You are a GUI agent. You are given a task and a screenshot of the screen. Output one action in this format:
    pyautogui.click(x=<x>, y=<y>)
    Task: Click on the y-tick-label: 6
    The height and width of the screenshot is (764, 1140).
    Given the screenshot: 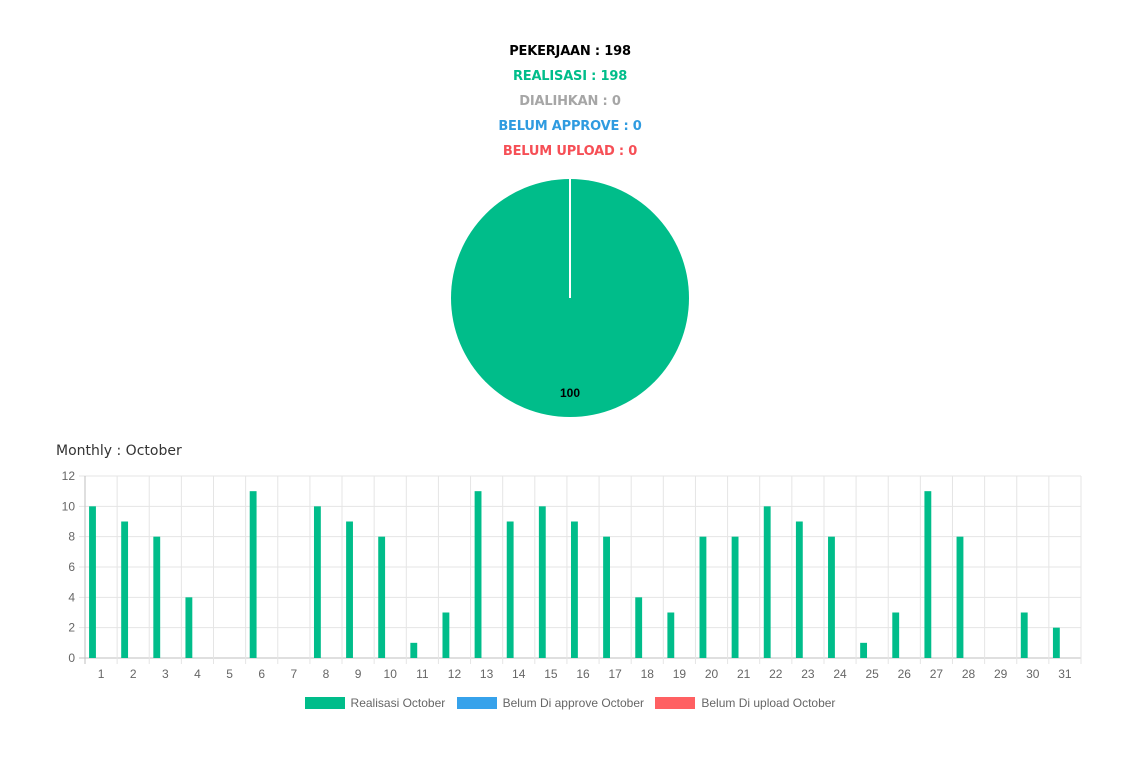 What is the action you would take?
    pyautogui.click(x=71, y=567)
    